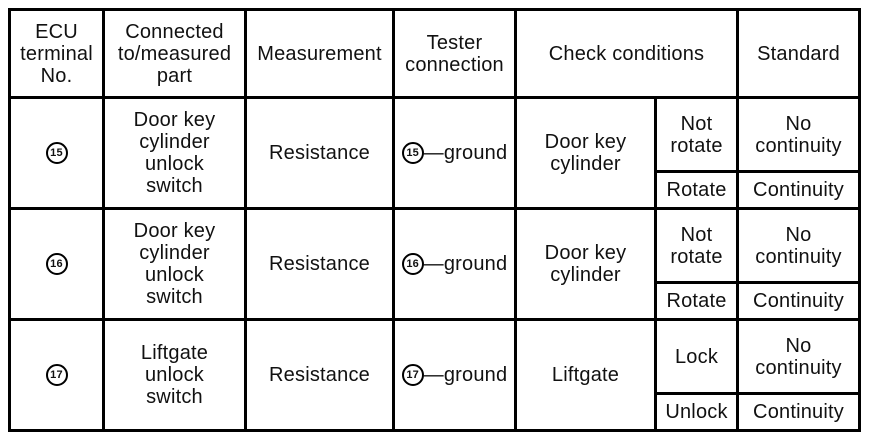  What do you see at coordinates (696, 412) in the screenshot?
I see `condition-state-cell: Unlock` at bounding box center [696, 412].